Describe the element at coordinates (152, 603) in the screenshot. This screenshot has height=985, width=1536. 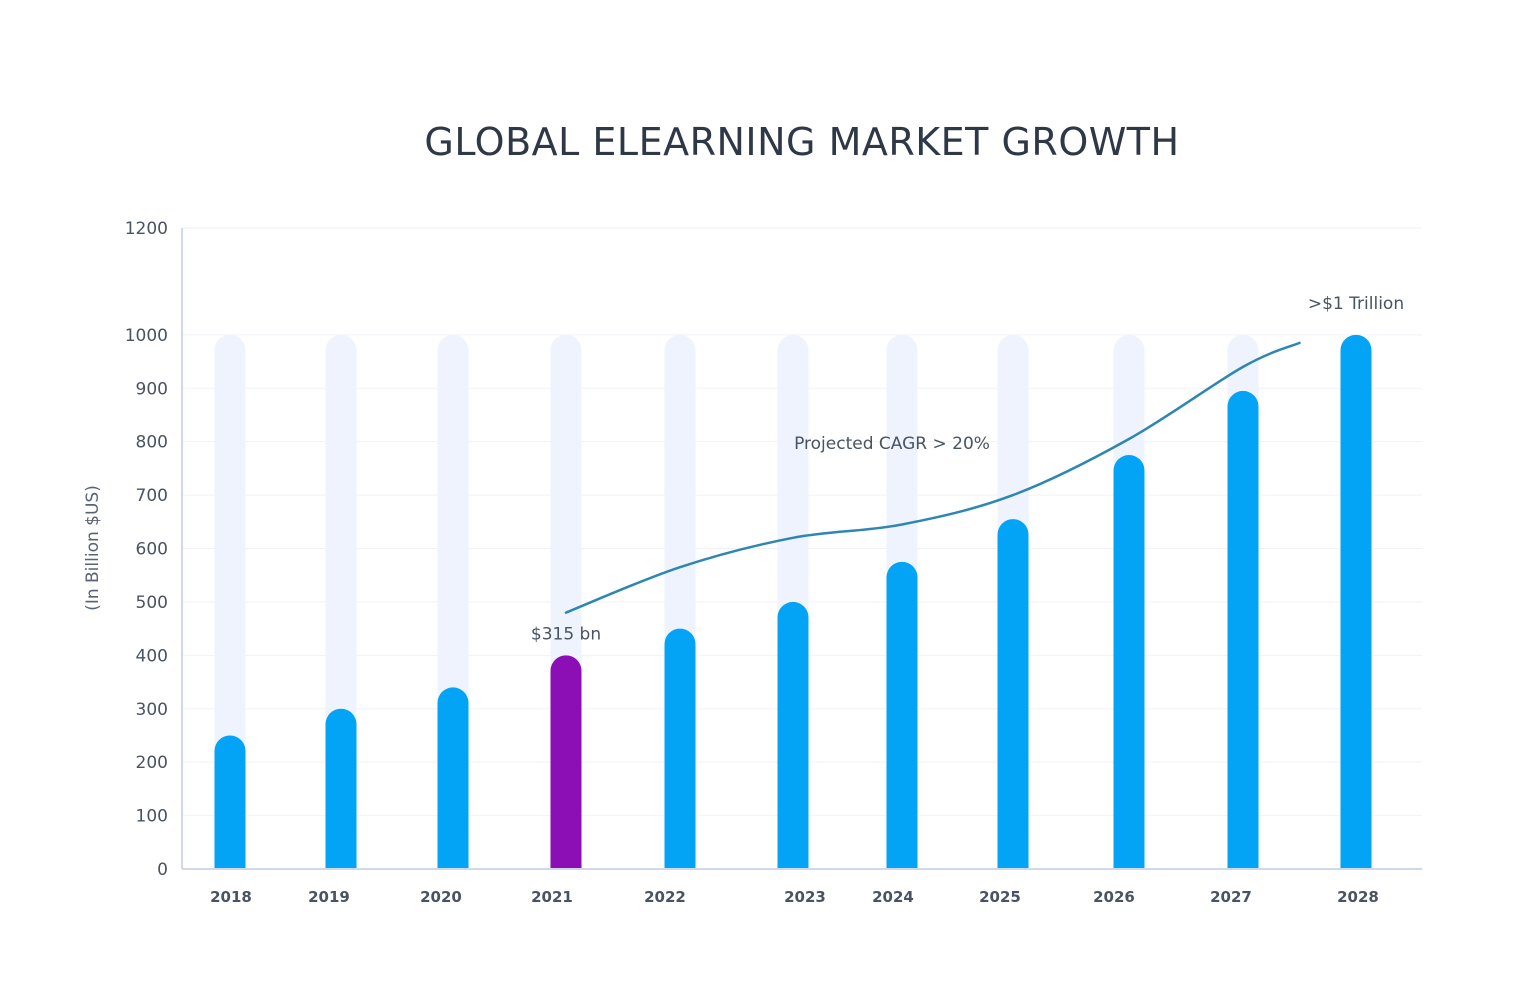
I see `y-tick-label: 500` at that location.